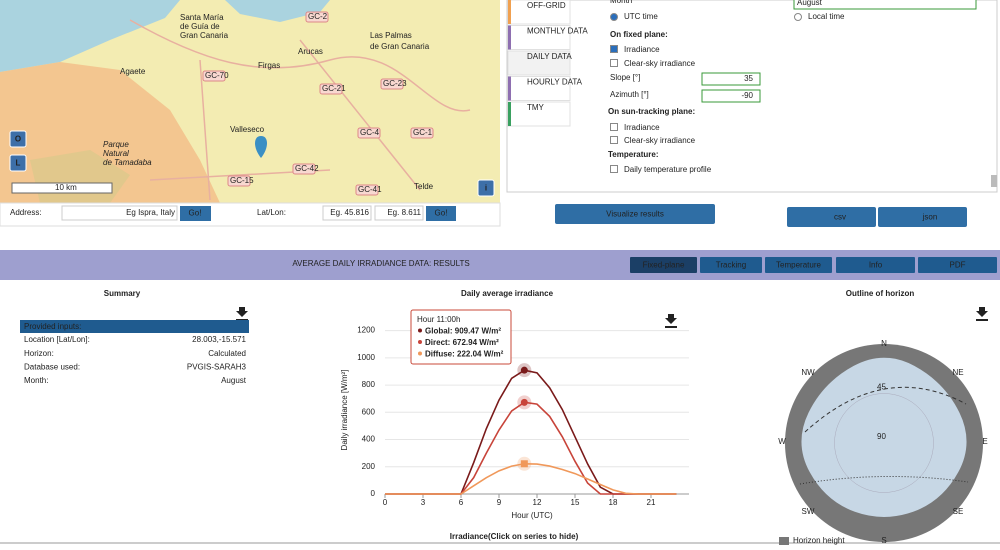 Image resolution: width=1000 pixels, height=550 pixels. I want to click on action-button-label: csv, so click(840, 217).